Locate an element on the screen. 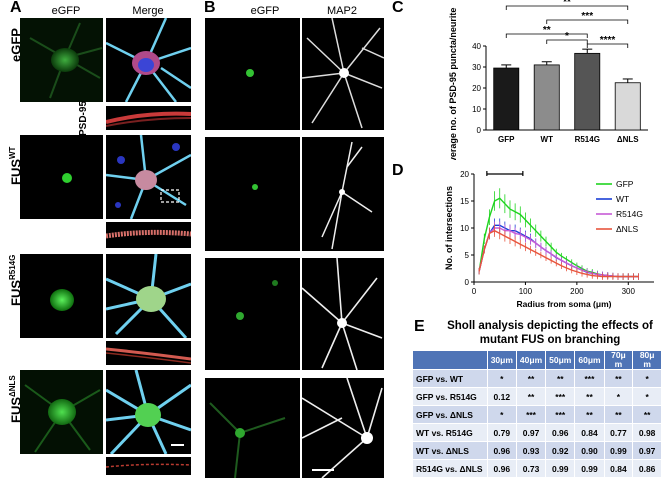 Image resolution: width=668 pixels, height=482 pixels. table-row: GFP vs. WT * ** ** *** ** * is located at coordinates (537, 378).